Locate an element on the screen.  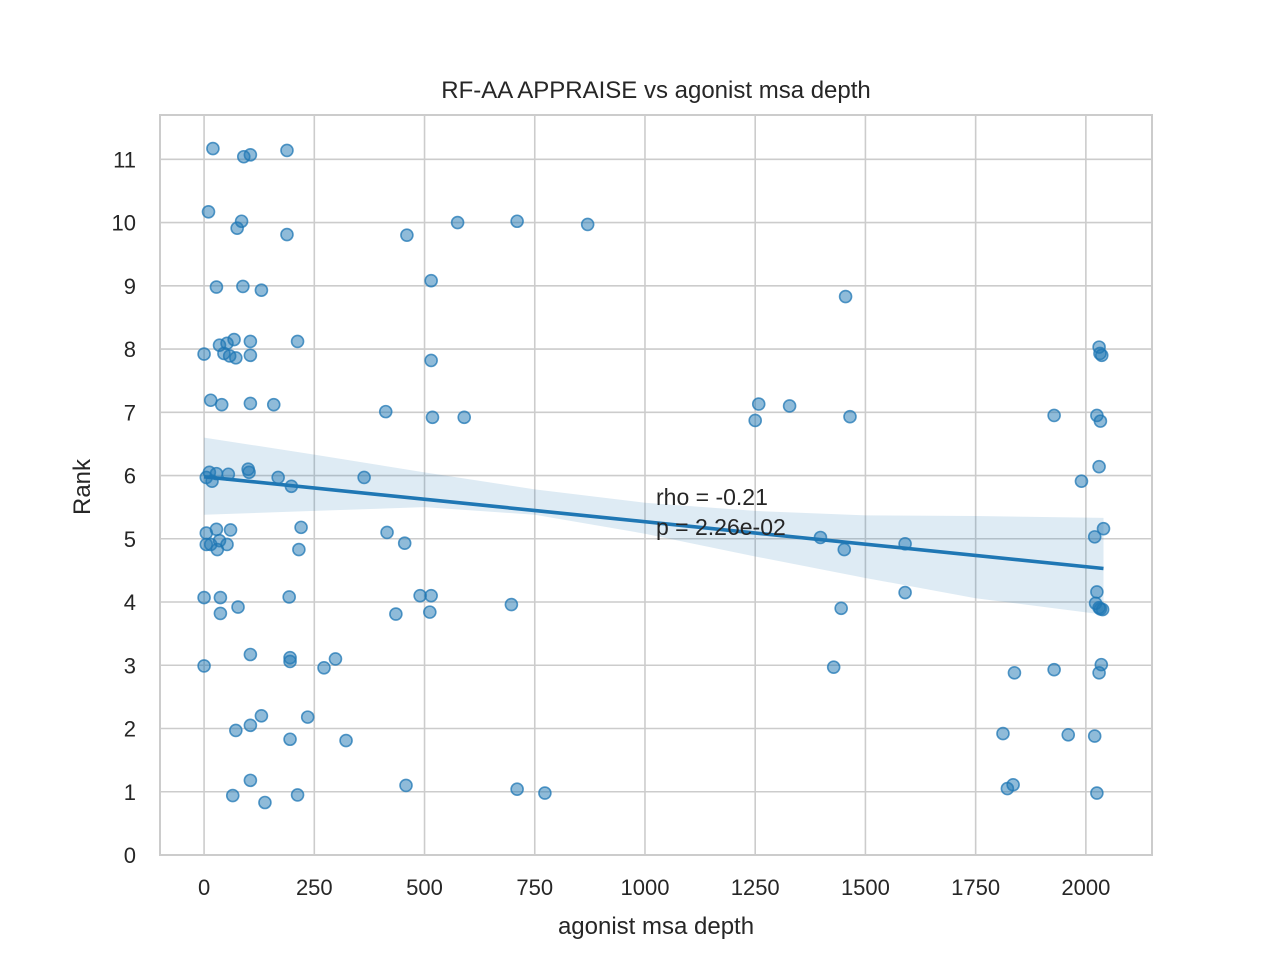
y-tick-label: 0 is located at coordinates (130, 855).